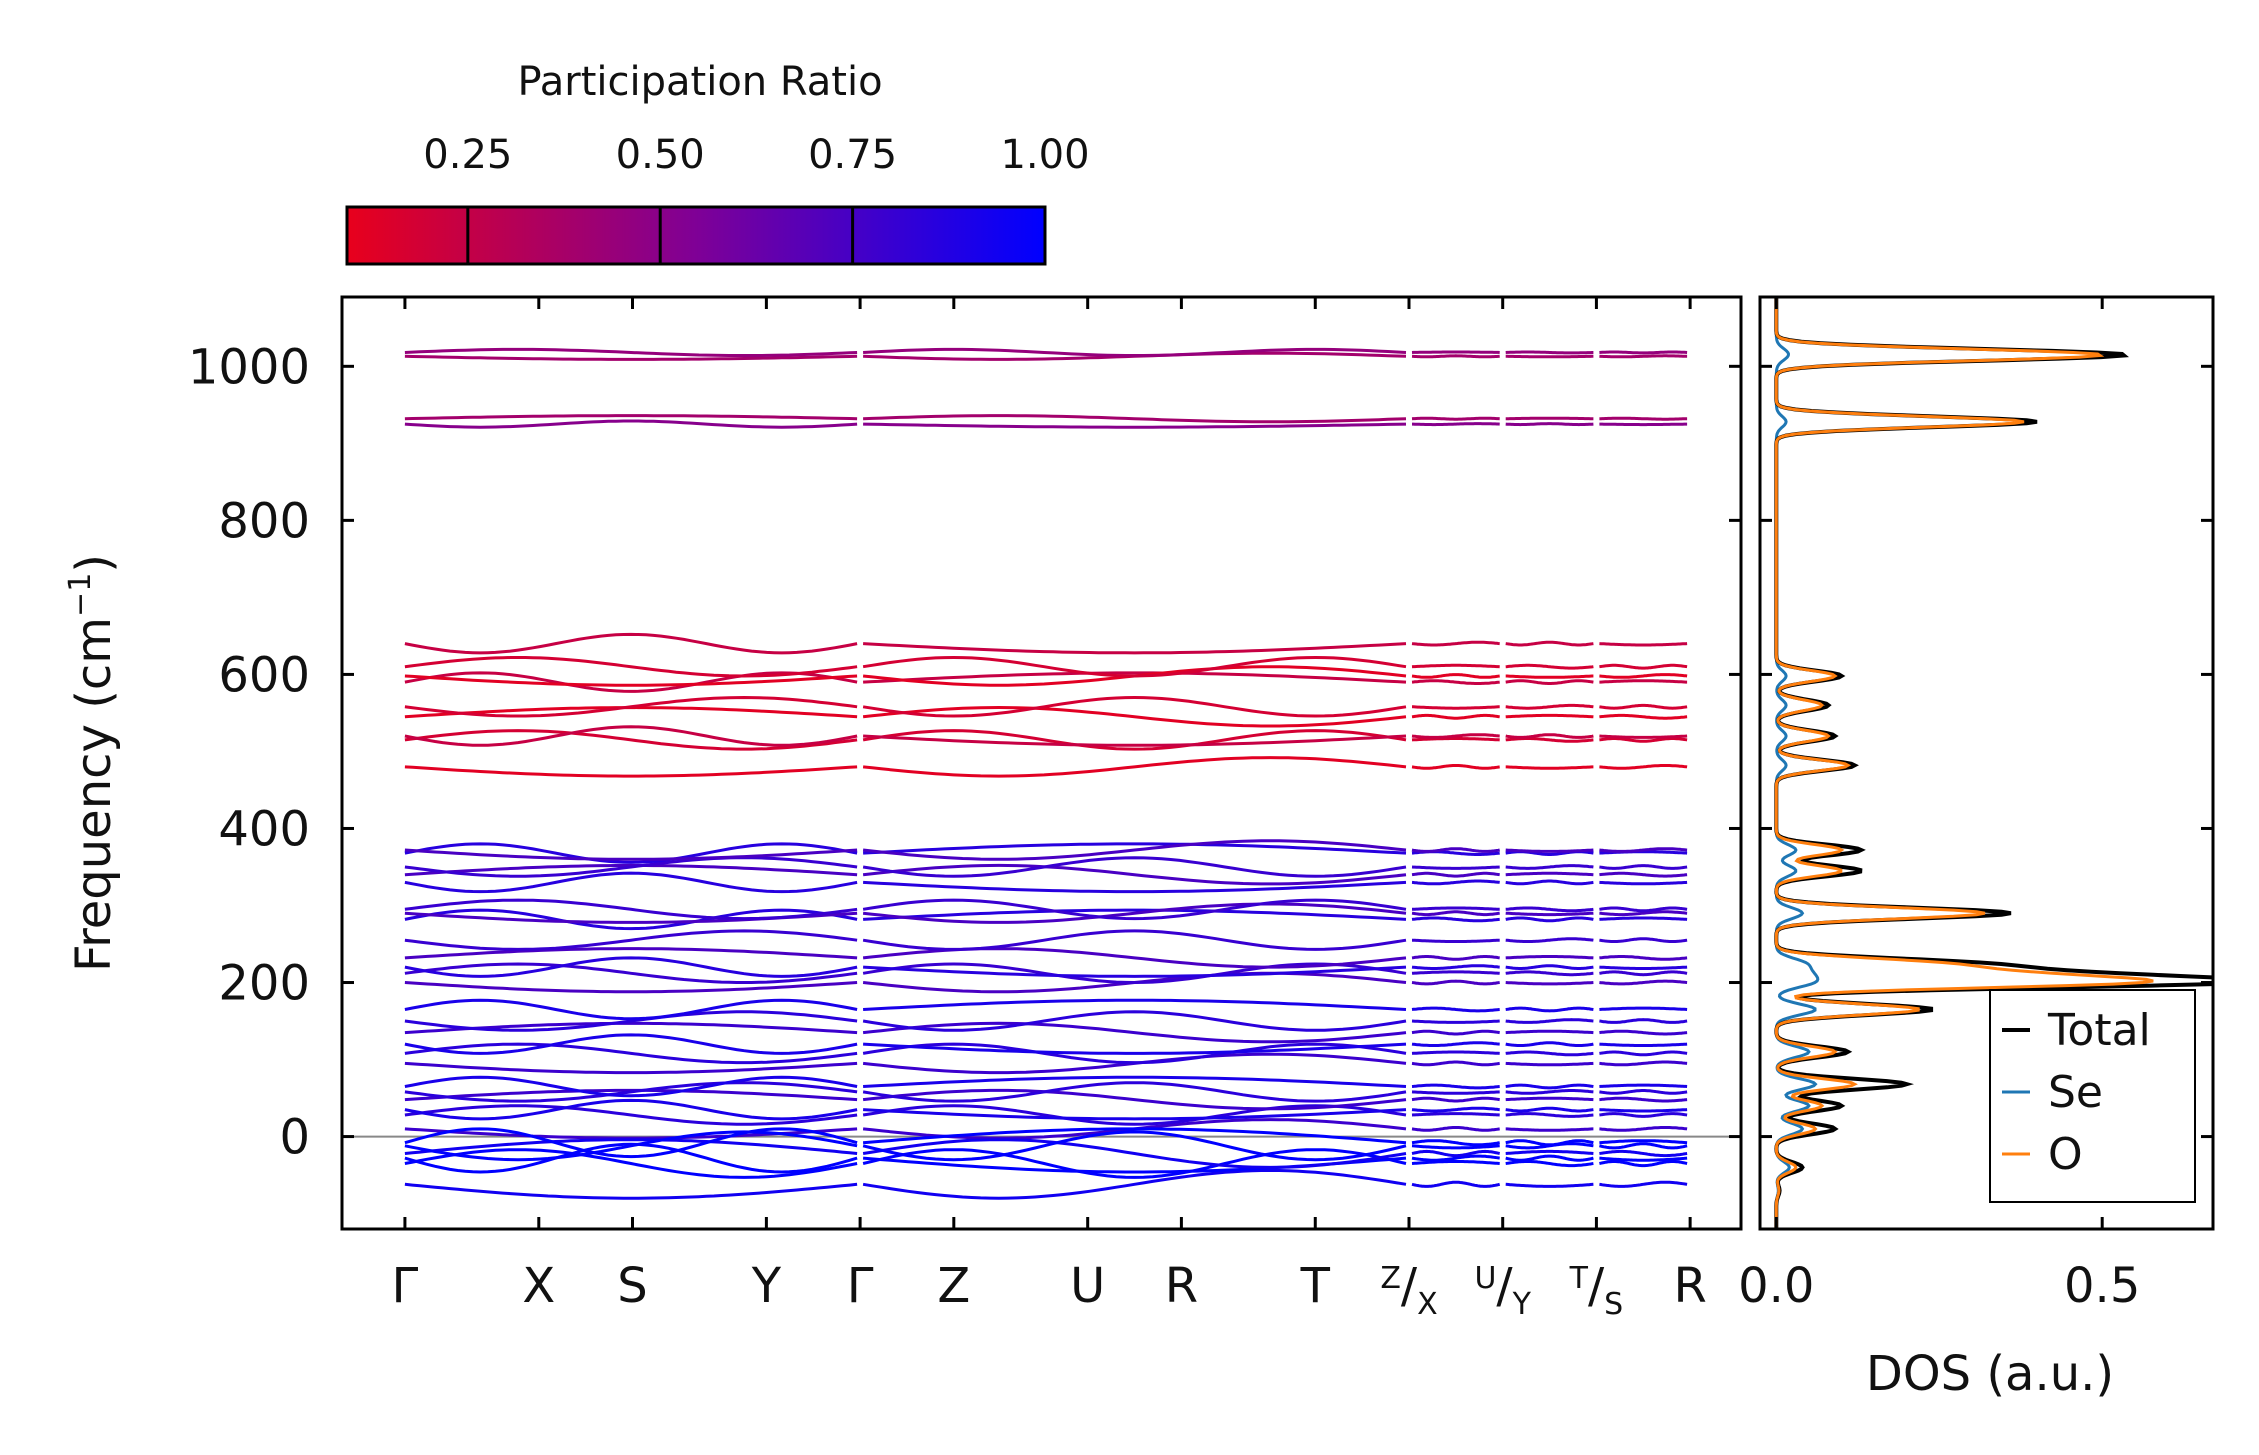  Describe the element at coordinates (1087, 1286) in the screenshot. I see `kpoint-label: U` at that location.